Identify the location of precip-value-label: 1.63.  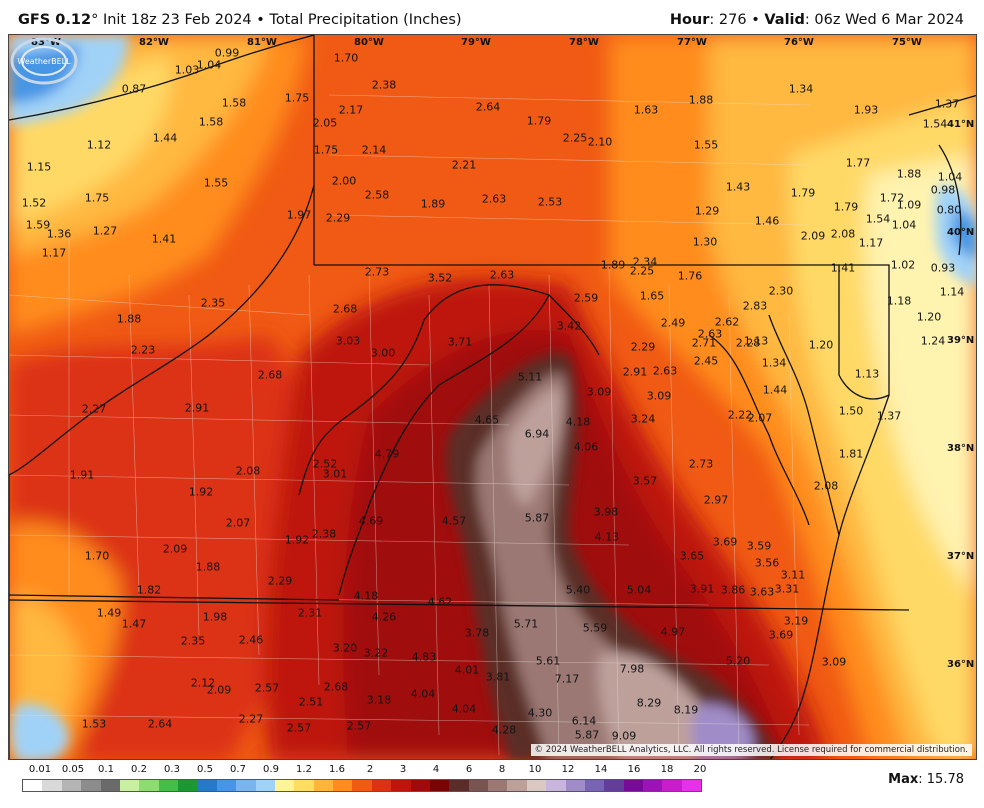
(646, 110).